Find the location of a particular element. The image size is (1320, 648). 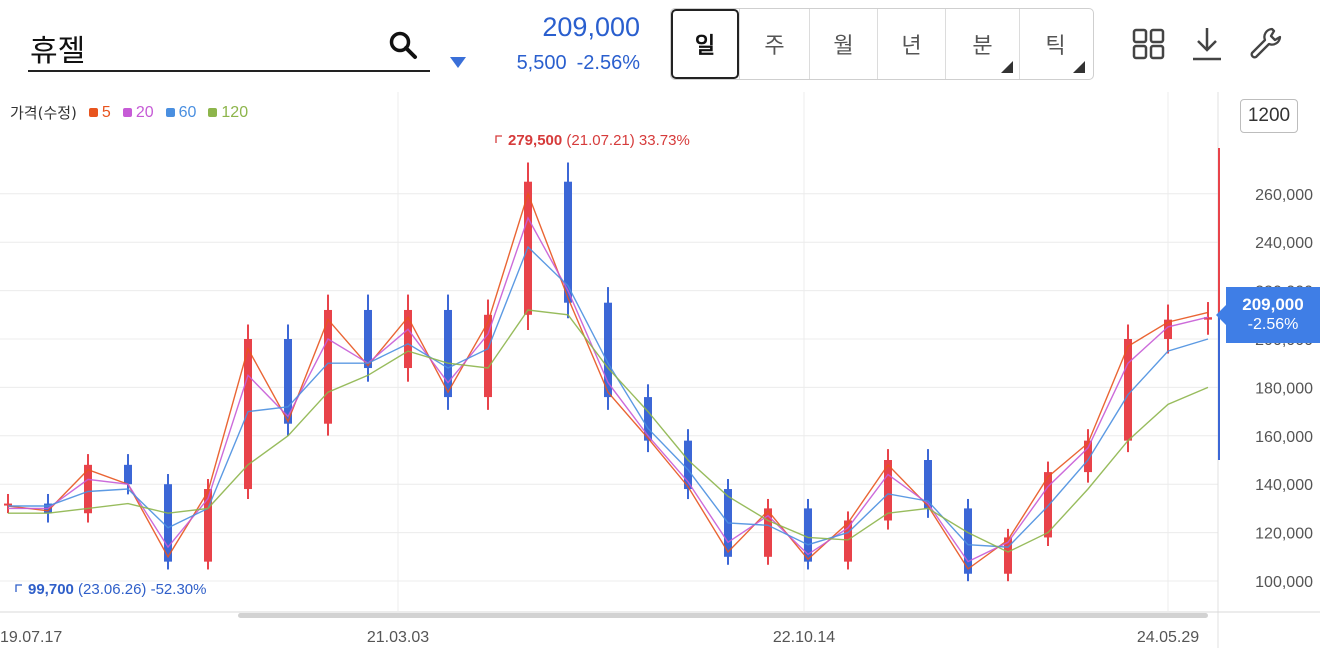

price-change: 5,500 -2.56% is located at coordinates (550, 63).